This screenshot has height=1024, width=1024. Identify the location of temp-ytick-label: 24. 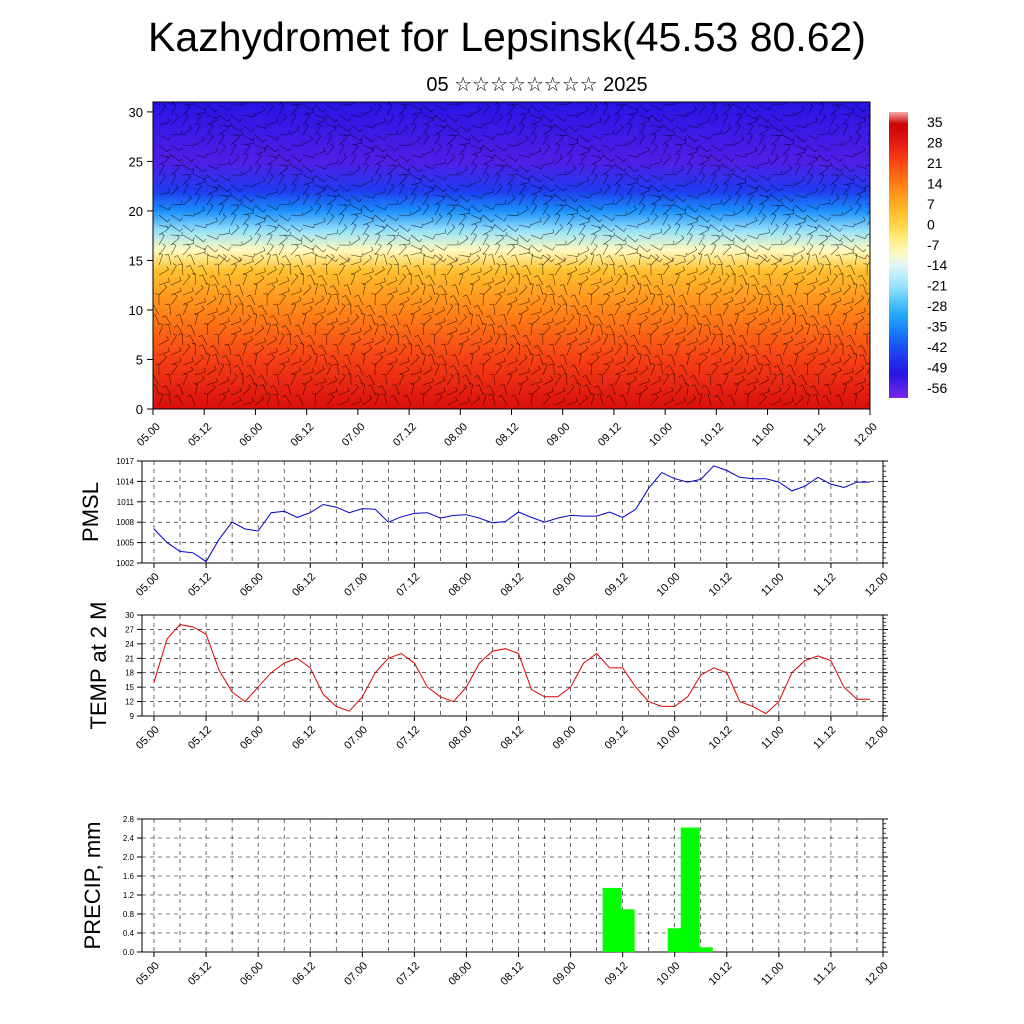
(129, 644).